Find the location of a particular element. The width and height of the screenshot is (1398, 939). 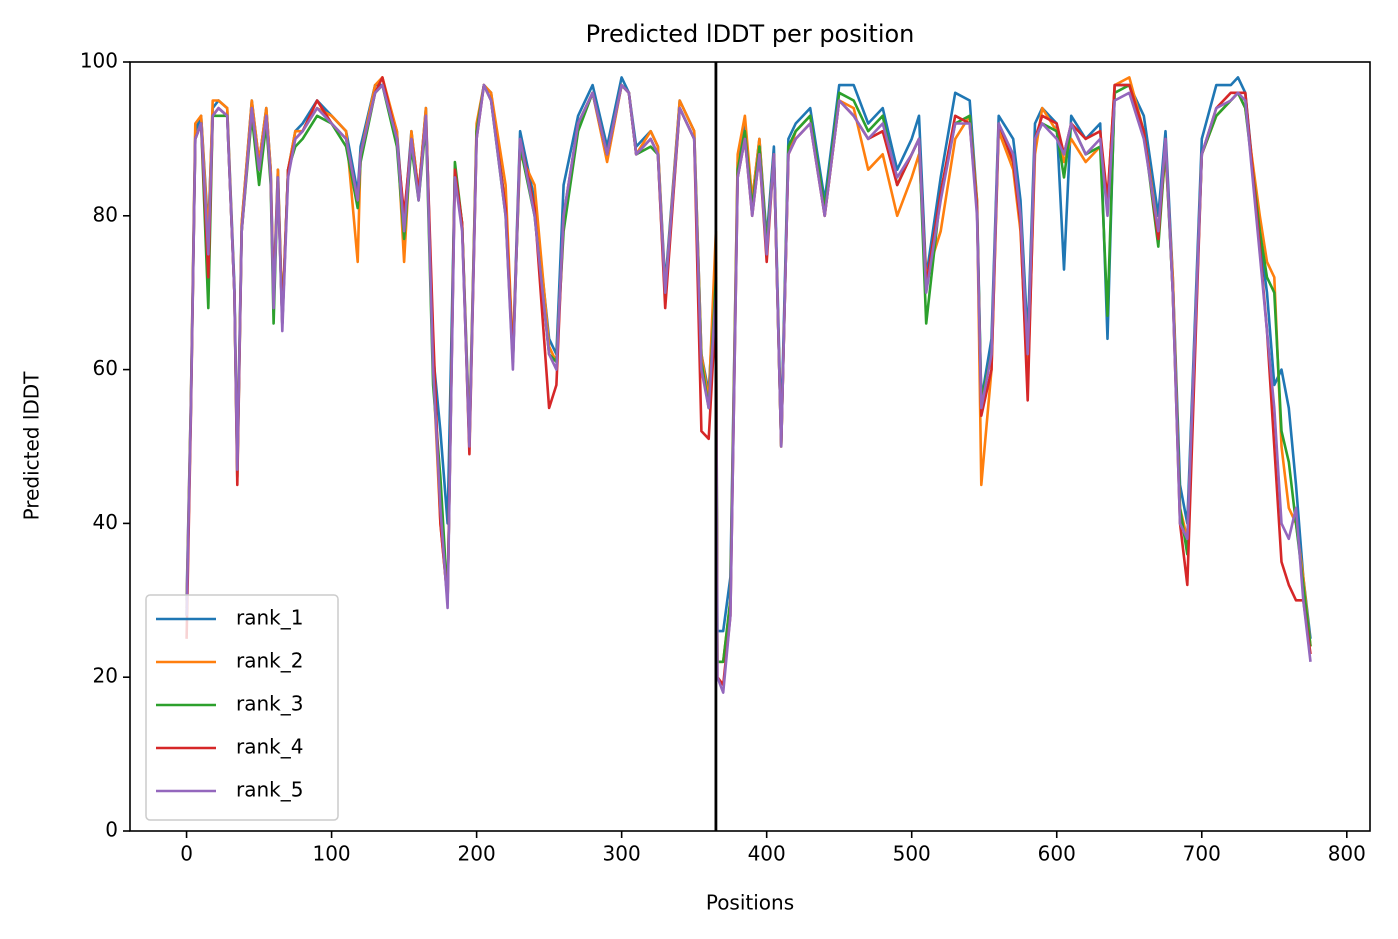

y-tick-label: 0 is located at coordinates (111, 830).